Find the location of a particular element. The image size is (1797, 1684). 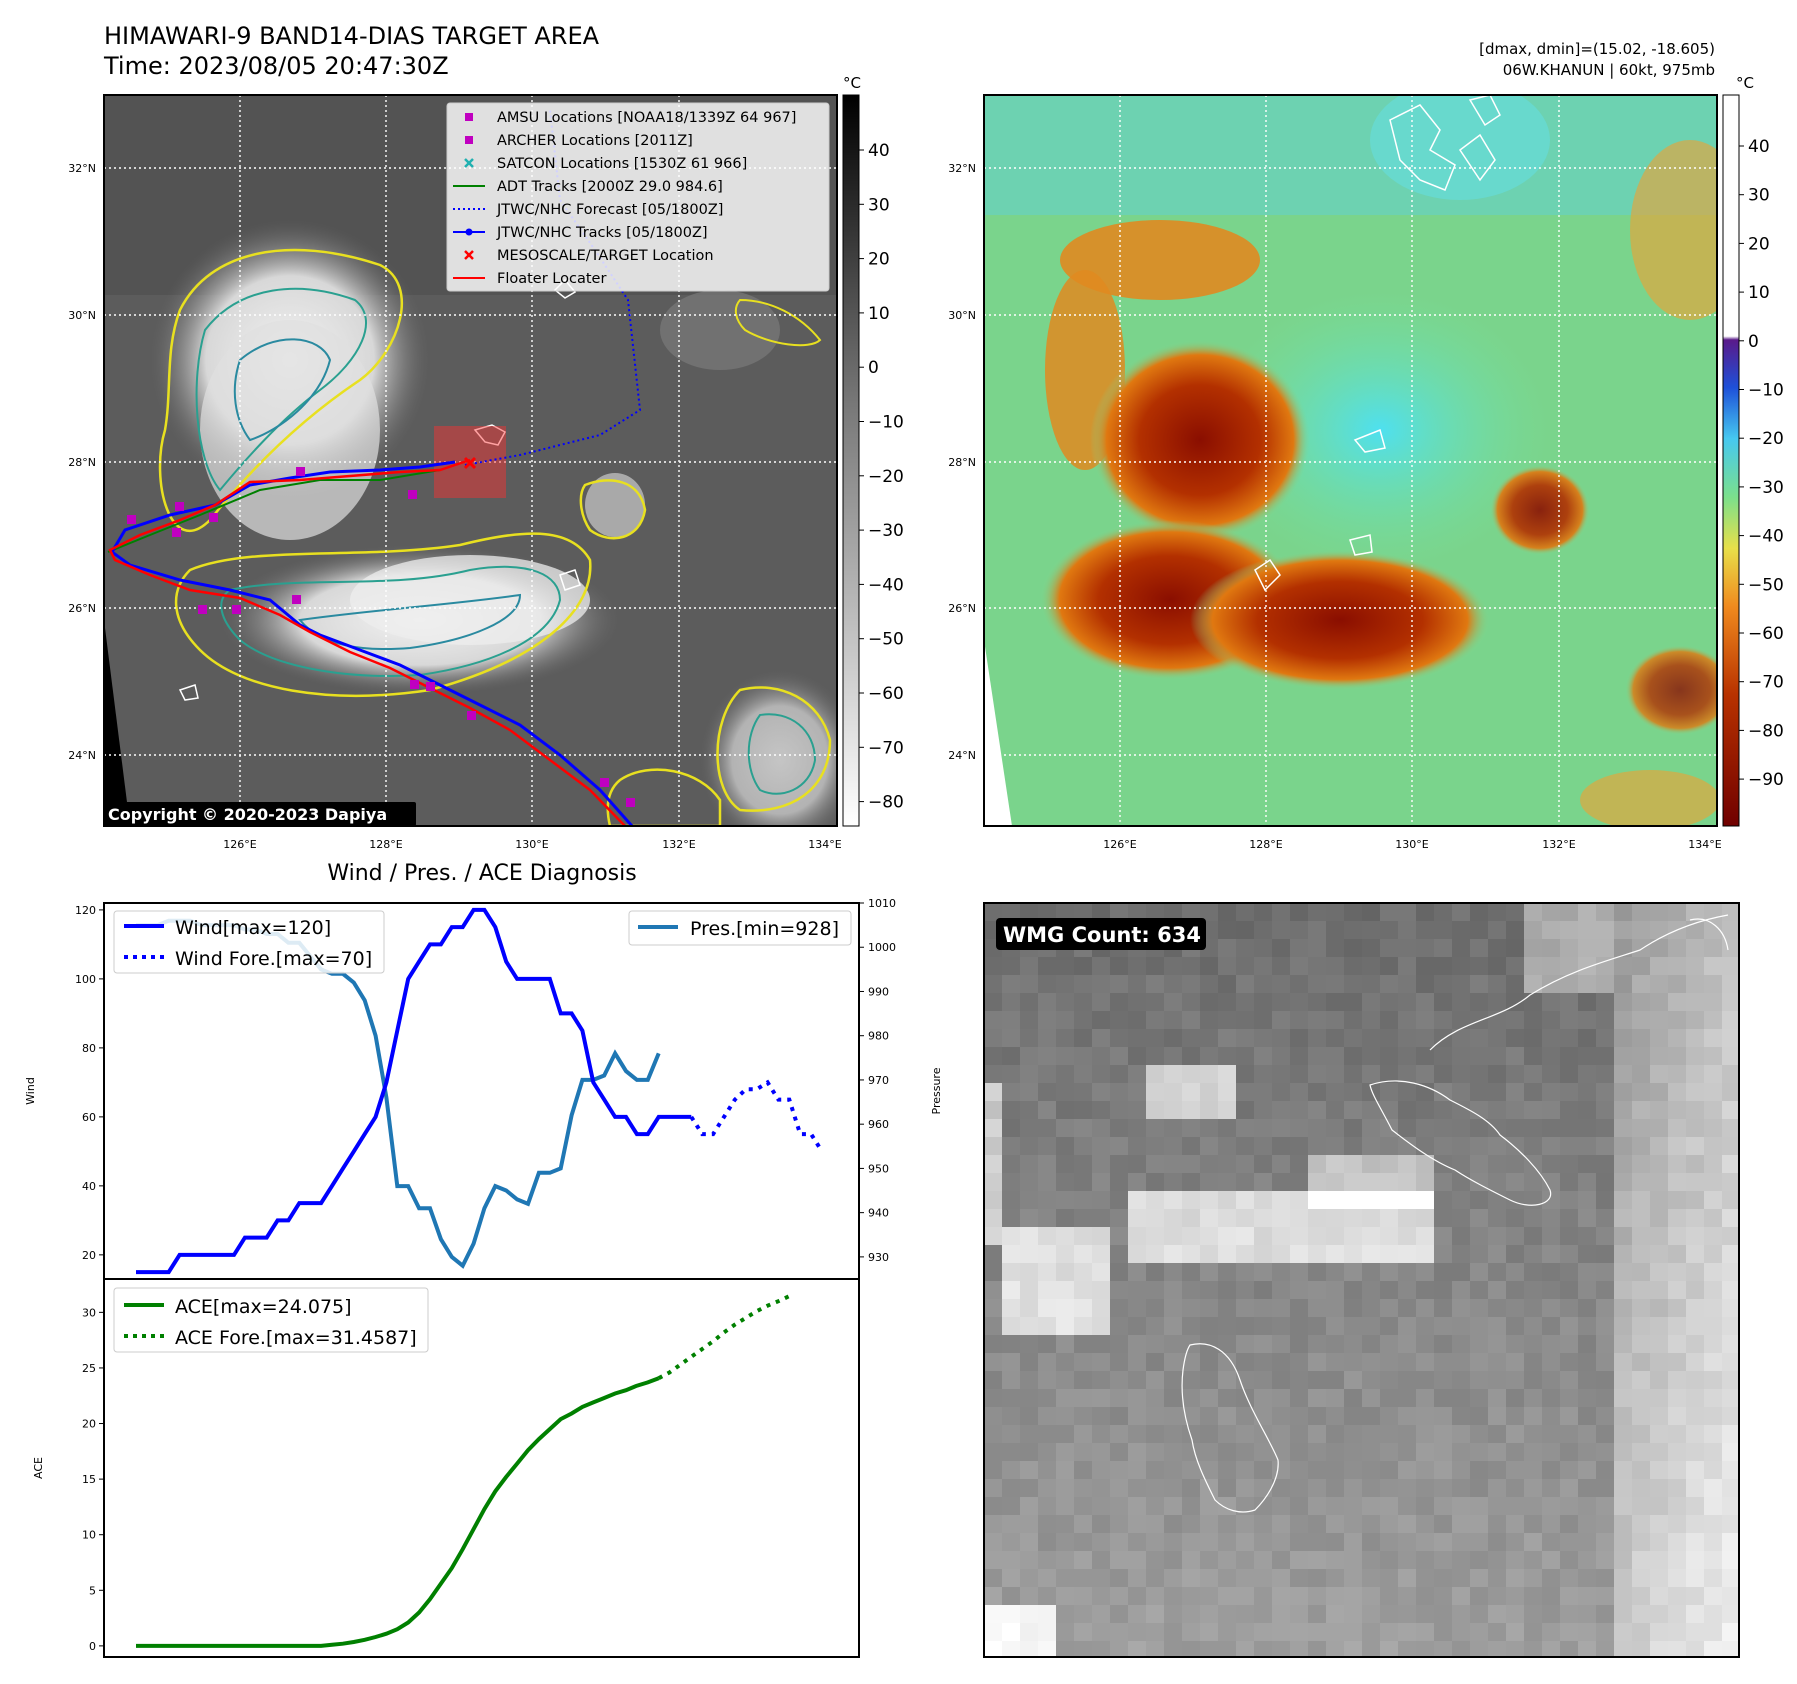

lat-label: 28°N is located at coordinates (82, 462).